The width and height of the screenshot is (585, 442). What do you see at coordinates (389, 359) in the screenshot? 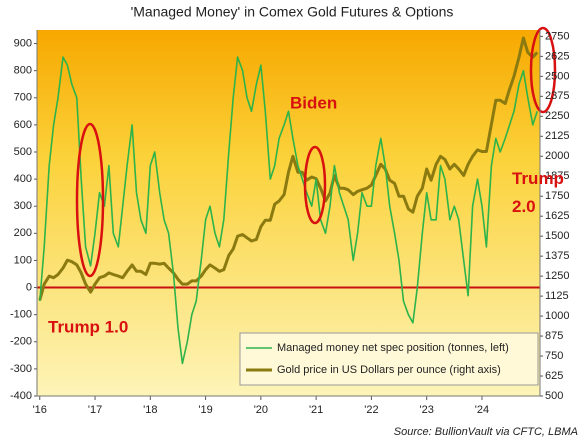
I see `legend-box` at bounding box center [389, 359].